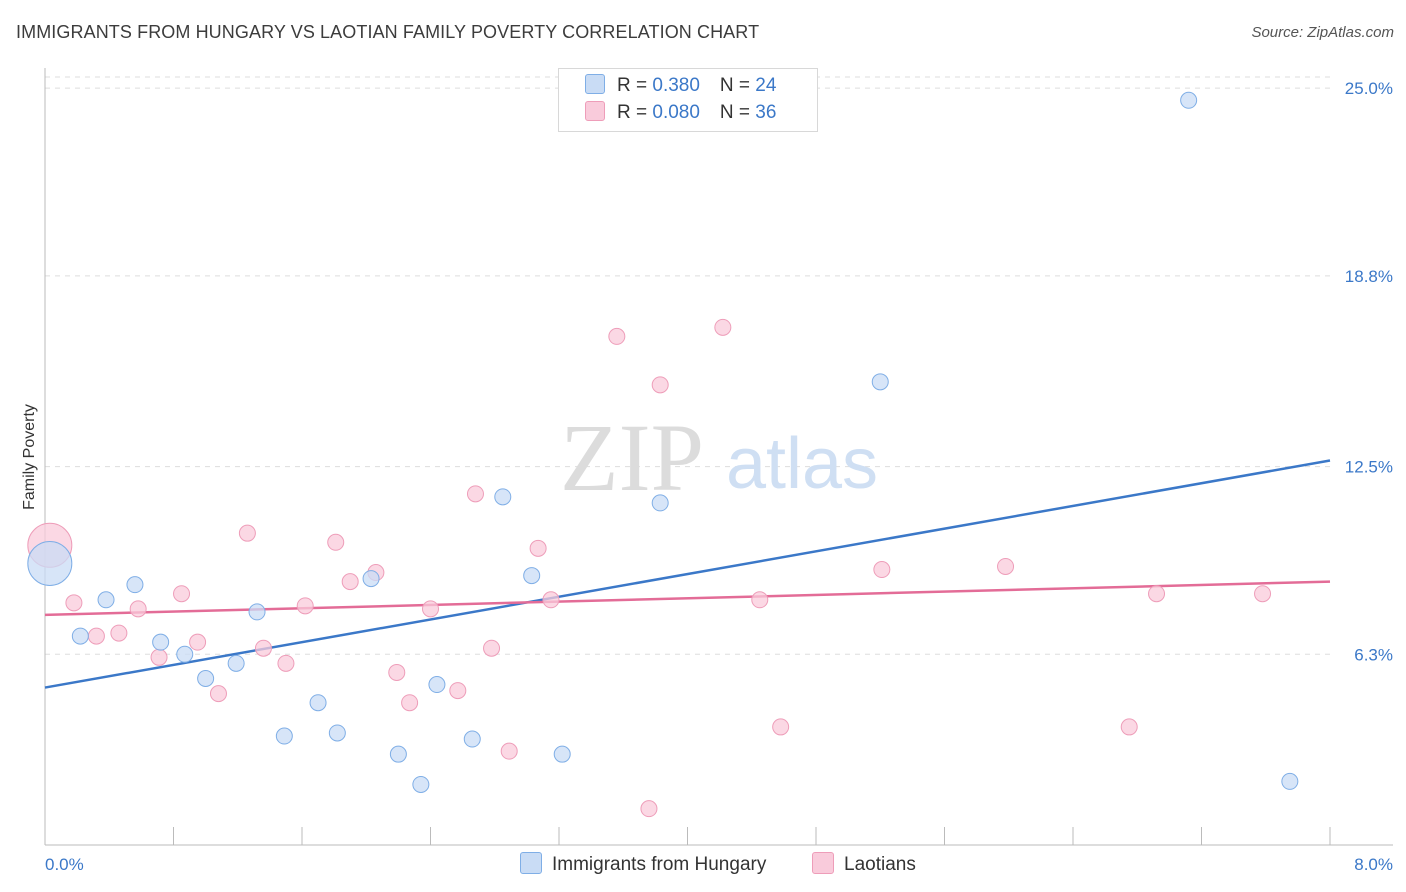  I want to click on stats-legend: R = 0.380 N = 24 R = 0.080 N = 36, so click(688, 100).